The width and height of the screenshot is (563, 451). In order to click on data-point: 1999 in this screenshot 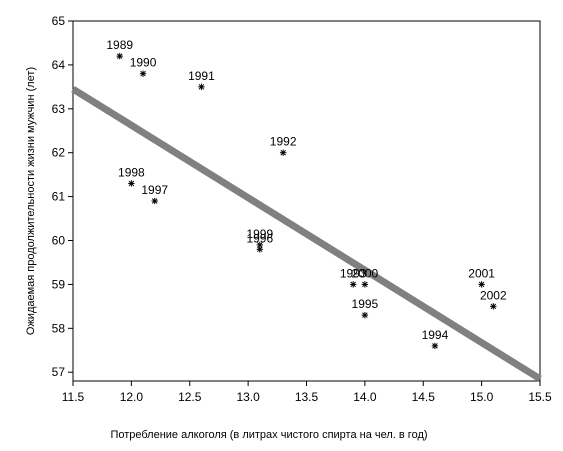, I will do `click(259, 238)`.